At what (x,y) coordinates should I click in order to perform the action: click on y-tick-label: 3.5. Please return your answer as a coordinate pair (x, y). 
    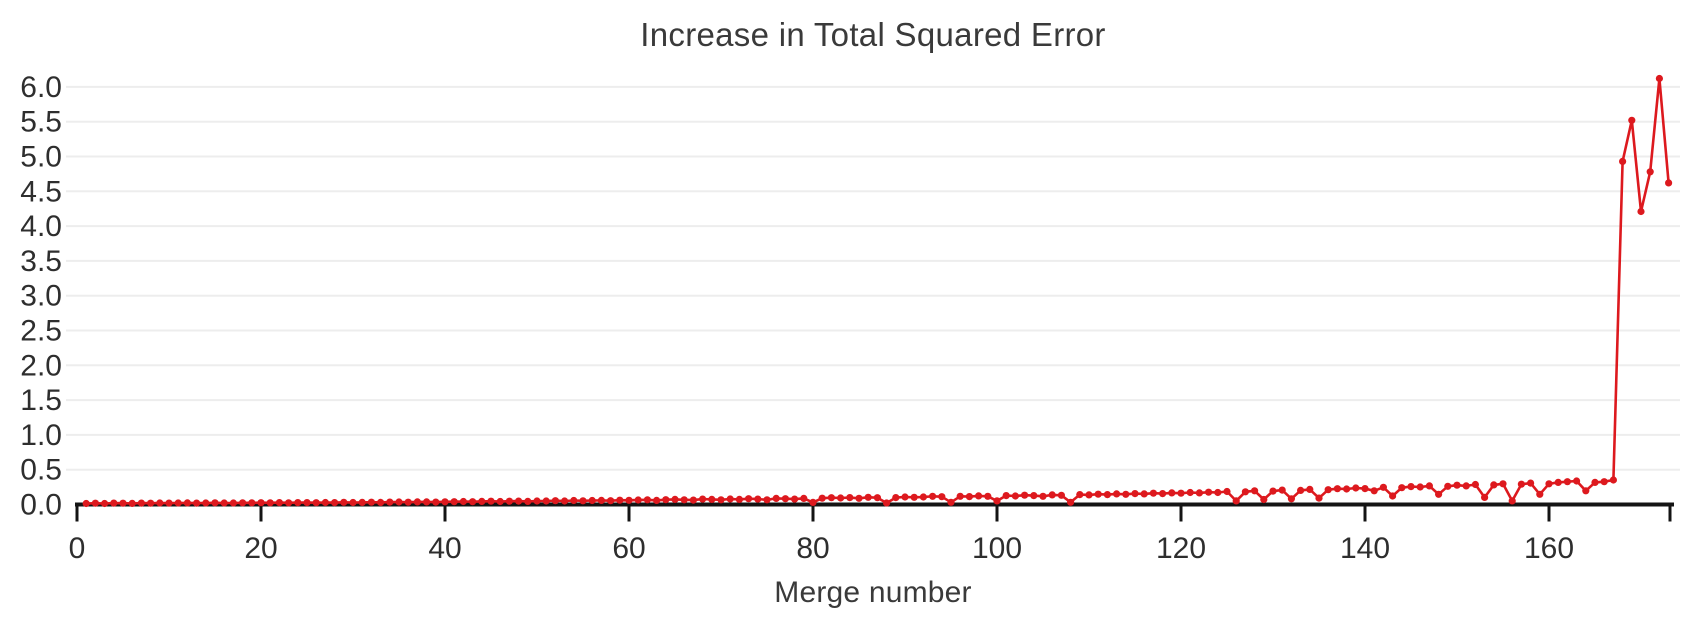
    Looking at the image, I should click on (41, 261).